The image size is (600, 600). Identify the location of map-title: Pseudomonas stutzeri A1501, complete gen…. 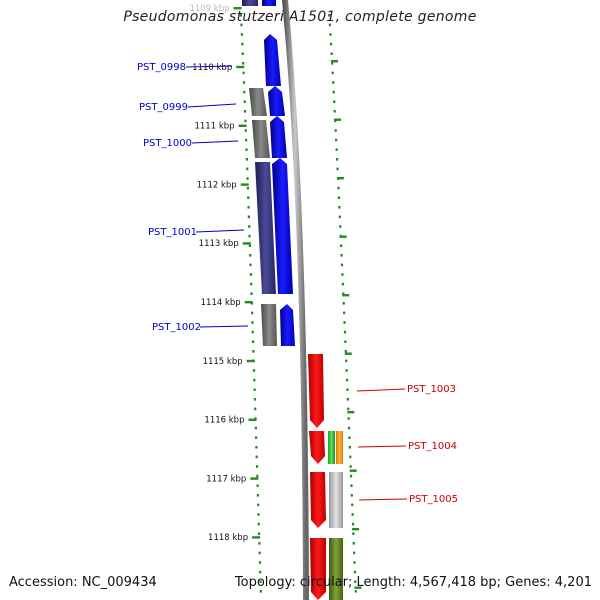
(300, 17).